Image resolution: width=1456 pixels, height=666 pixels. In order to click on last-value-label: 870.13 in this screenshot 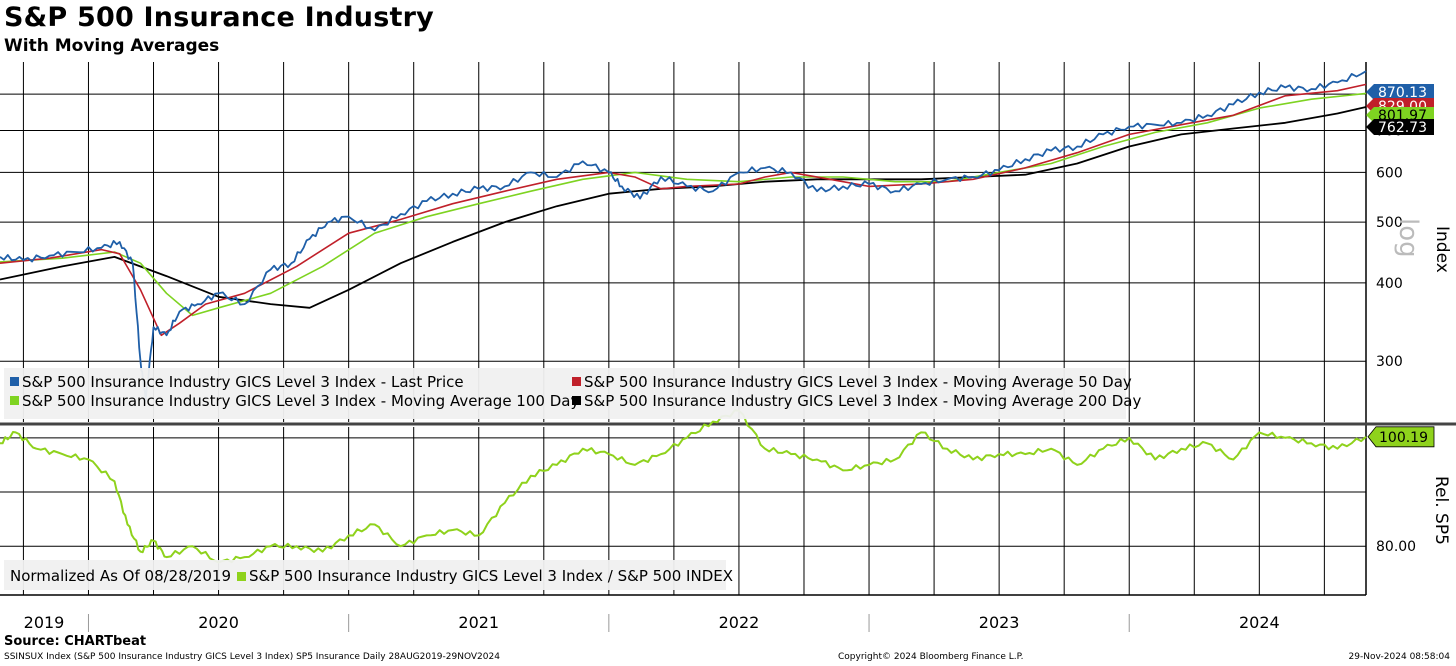, I will do `click(1402, 93)`.